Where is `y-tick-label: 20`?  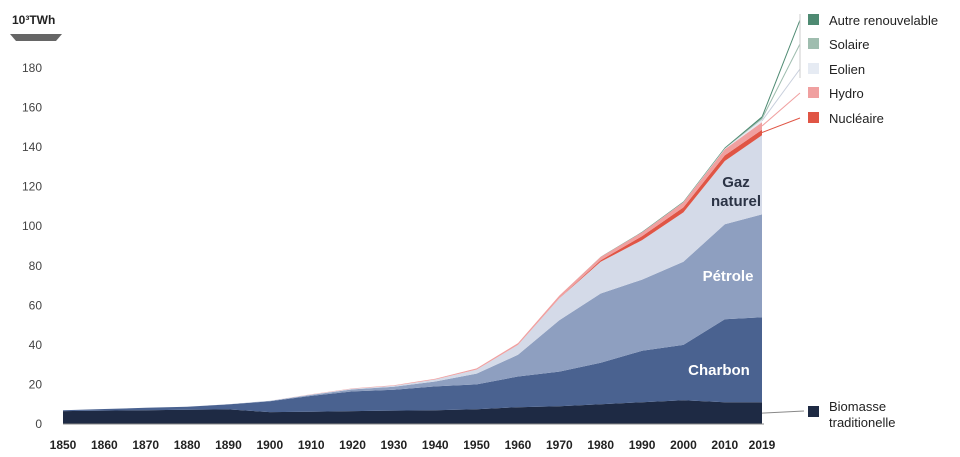 y-tick-label: 20 is located at coordinates (36, 384).